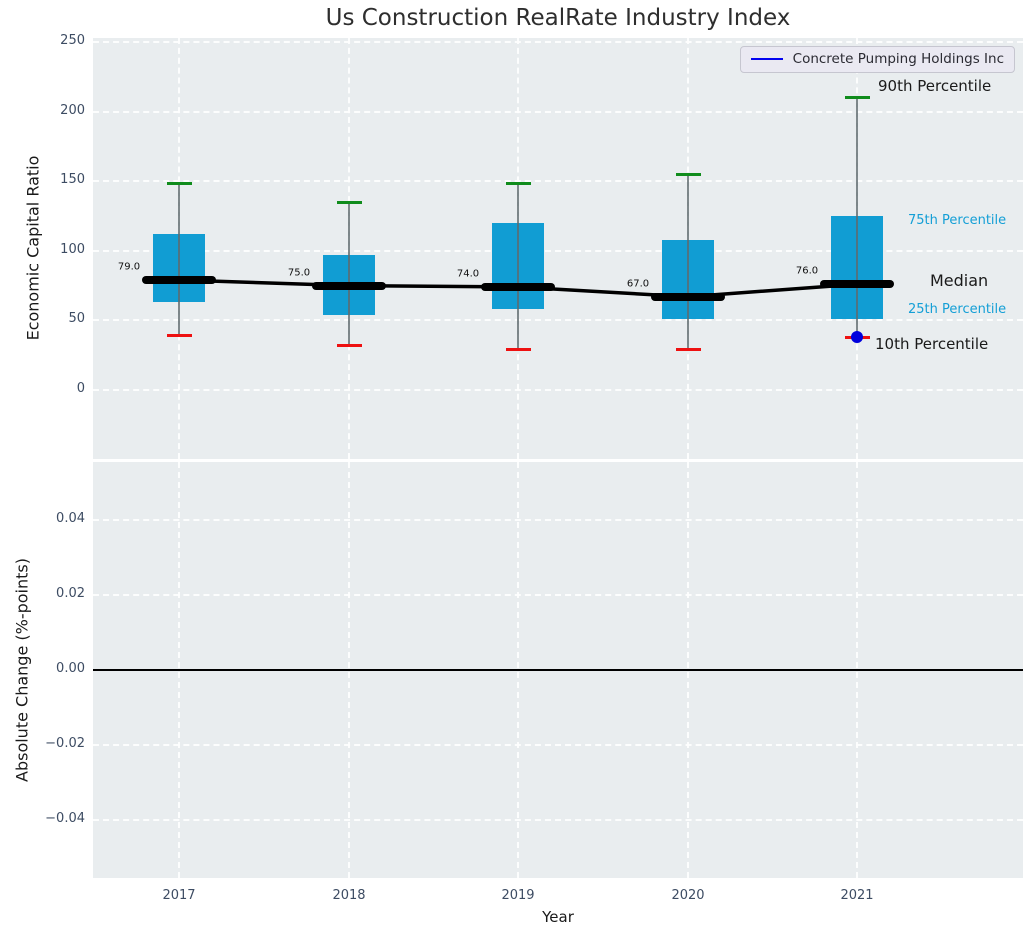 The image size is (1034, 942). Describe the element at coordinates (688, 895) in the screenshot. I see `x-tick-label: 2020` at that location.